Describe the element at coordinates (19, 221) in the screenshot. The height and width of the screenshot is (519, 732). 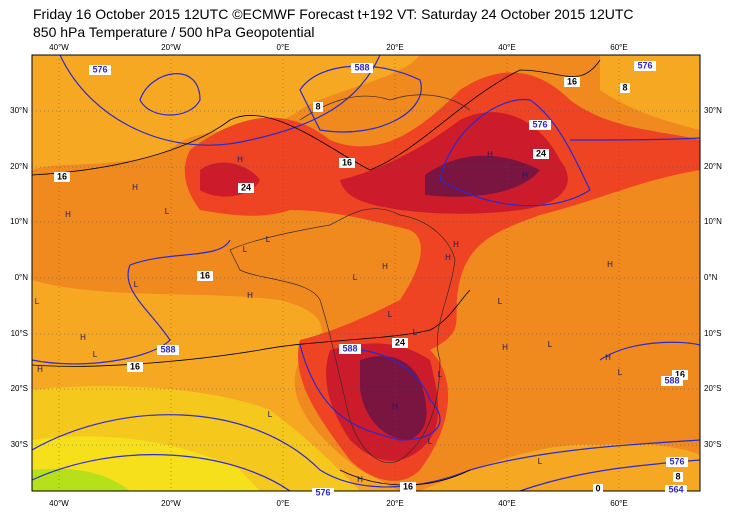
I see `lat-label: 10°N` at that location.